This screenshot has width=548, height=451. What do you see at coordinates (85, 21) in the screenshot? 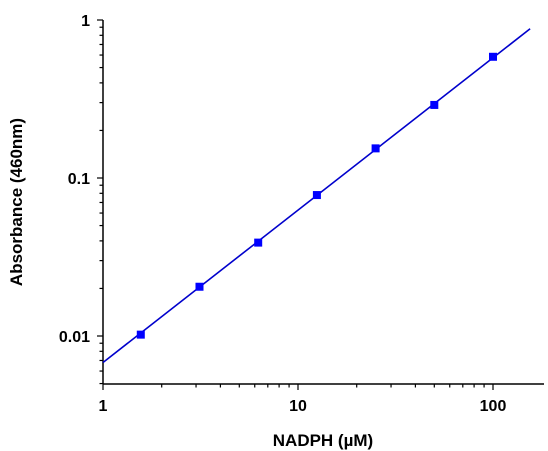
I see `y-tick-label: 1` at bounding box center [85, 21].